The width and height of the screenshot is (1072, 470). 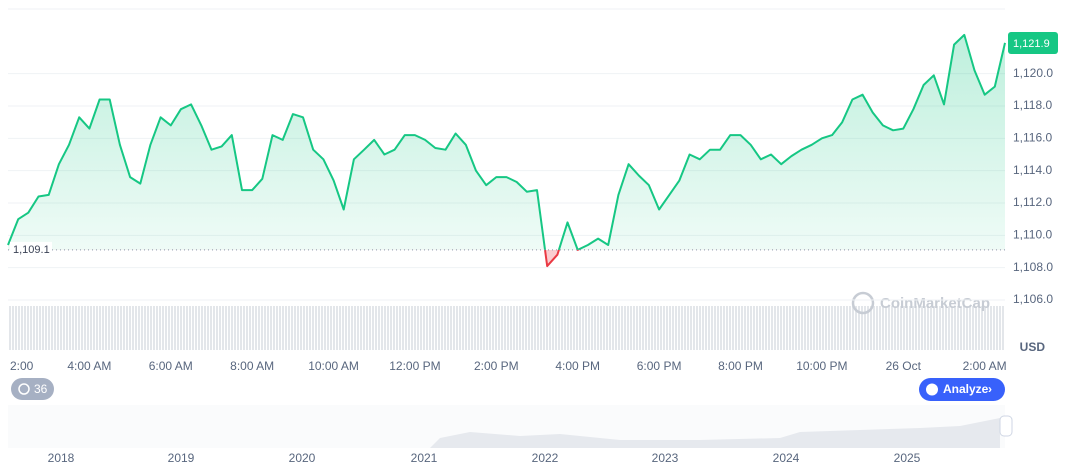 I want to click on x-tick-label: 4:00 AM, so click(x=89, y=366).